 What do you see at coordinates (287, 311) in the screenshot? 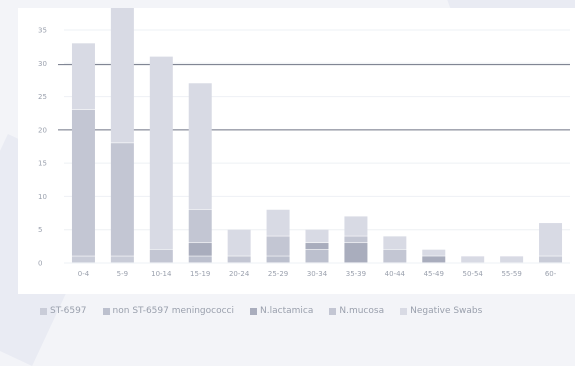
I see `legend-label: N.lactamica` at bounding box center [287, 311].